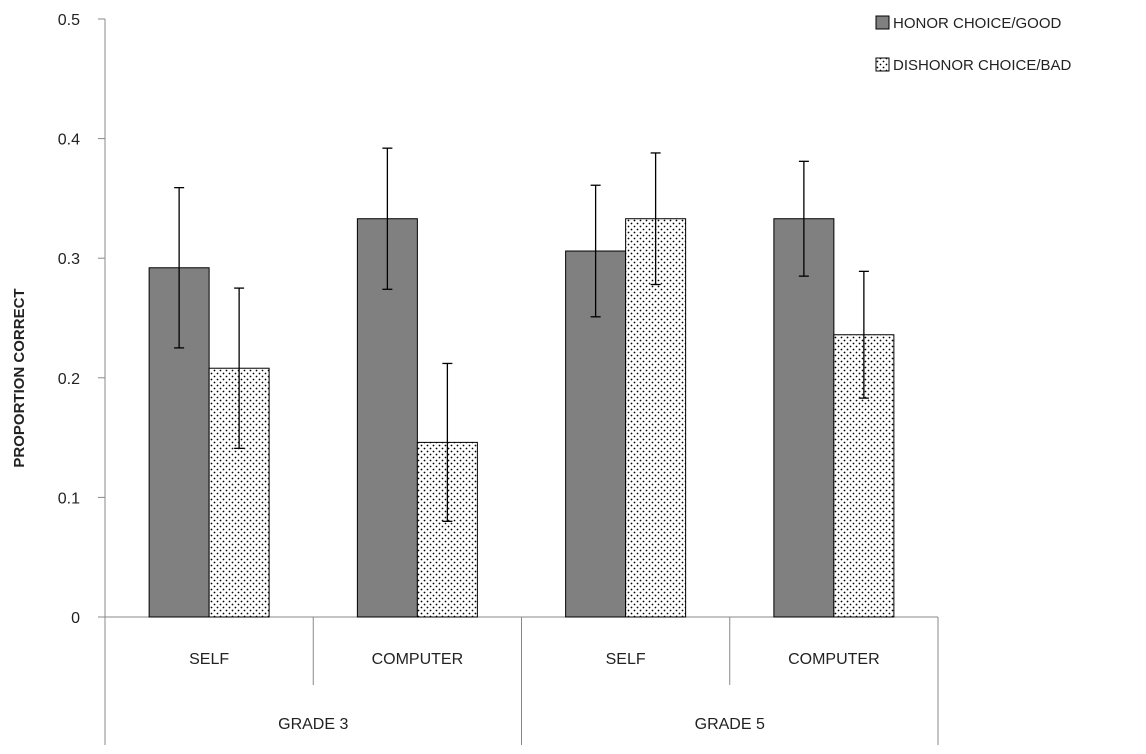  Describe the element at coordinates (977, 23) in the screenshot. I see `legend-label: HONOR CHOICE/GOOD` at that location.